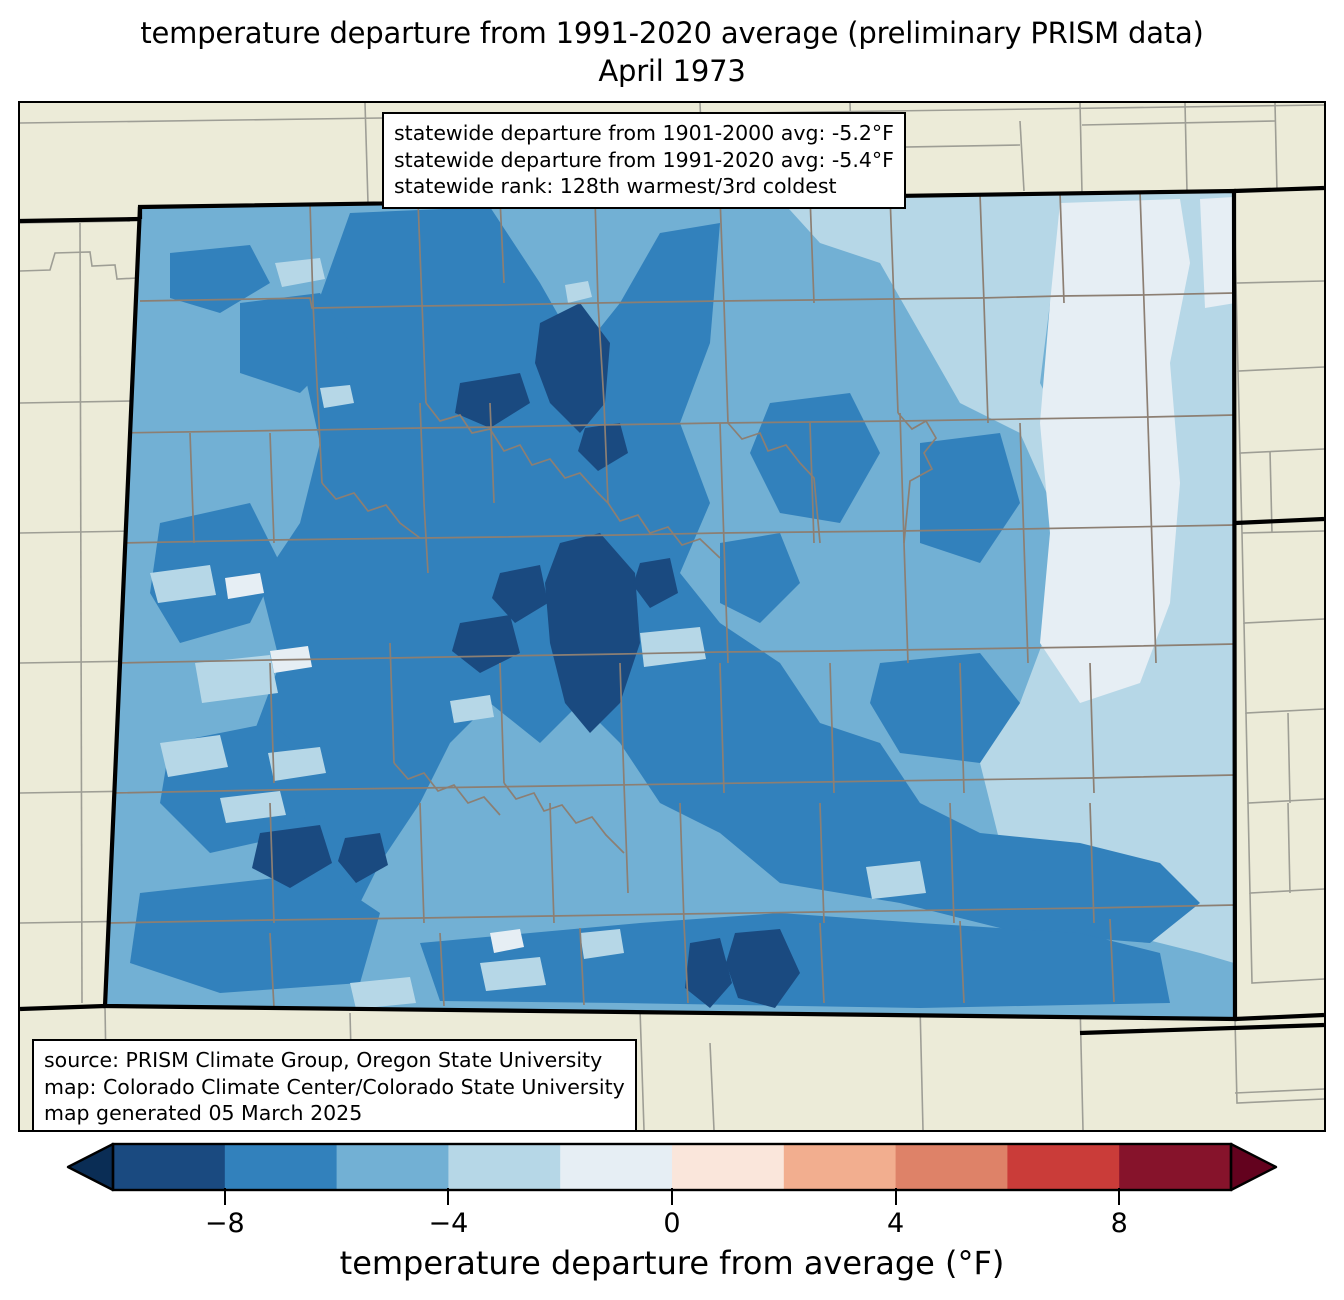 The width and height of the screenshot is (1344, 1300). What do you see at coordinates (672, 1263) in the screenshot?
I see `colorbar-axis-label: temperature departure from average (°F)` at bounding box center [672, 1263].